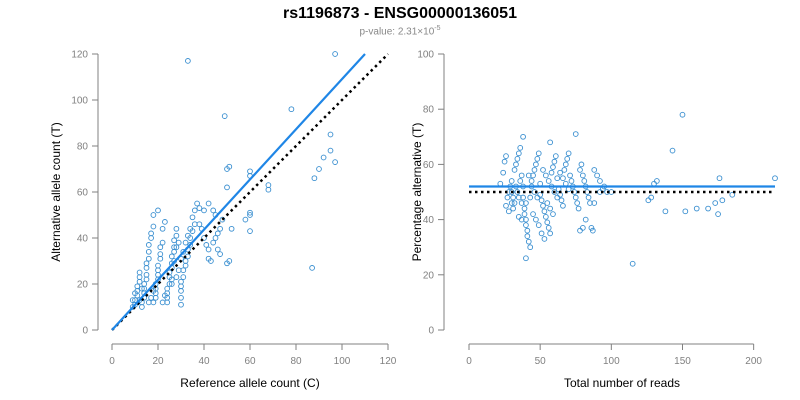 The height and width of the screenshot is (400, 800). I want to click on chart-title: rs1196873 - ENSG00000136051, so click(400, 13).